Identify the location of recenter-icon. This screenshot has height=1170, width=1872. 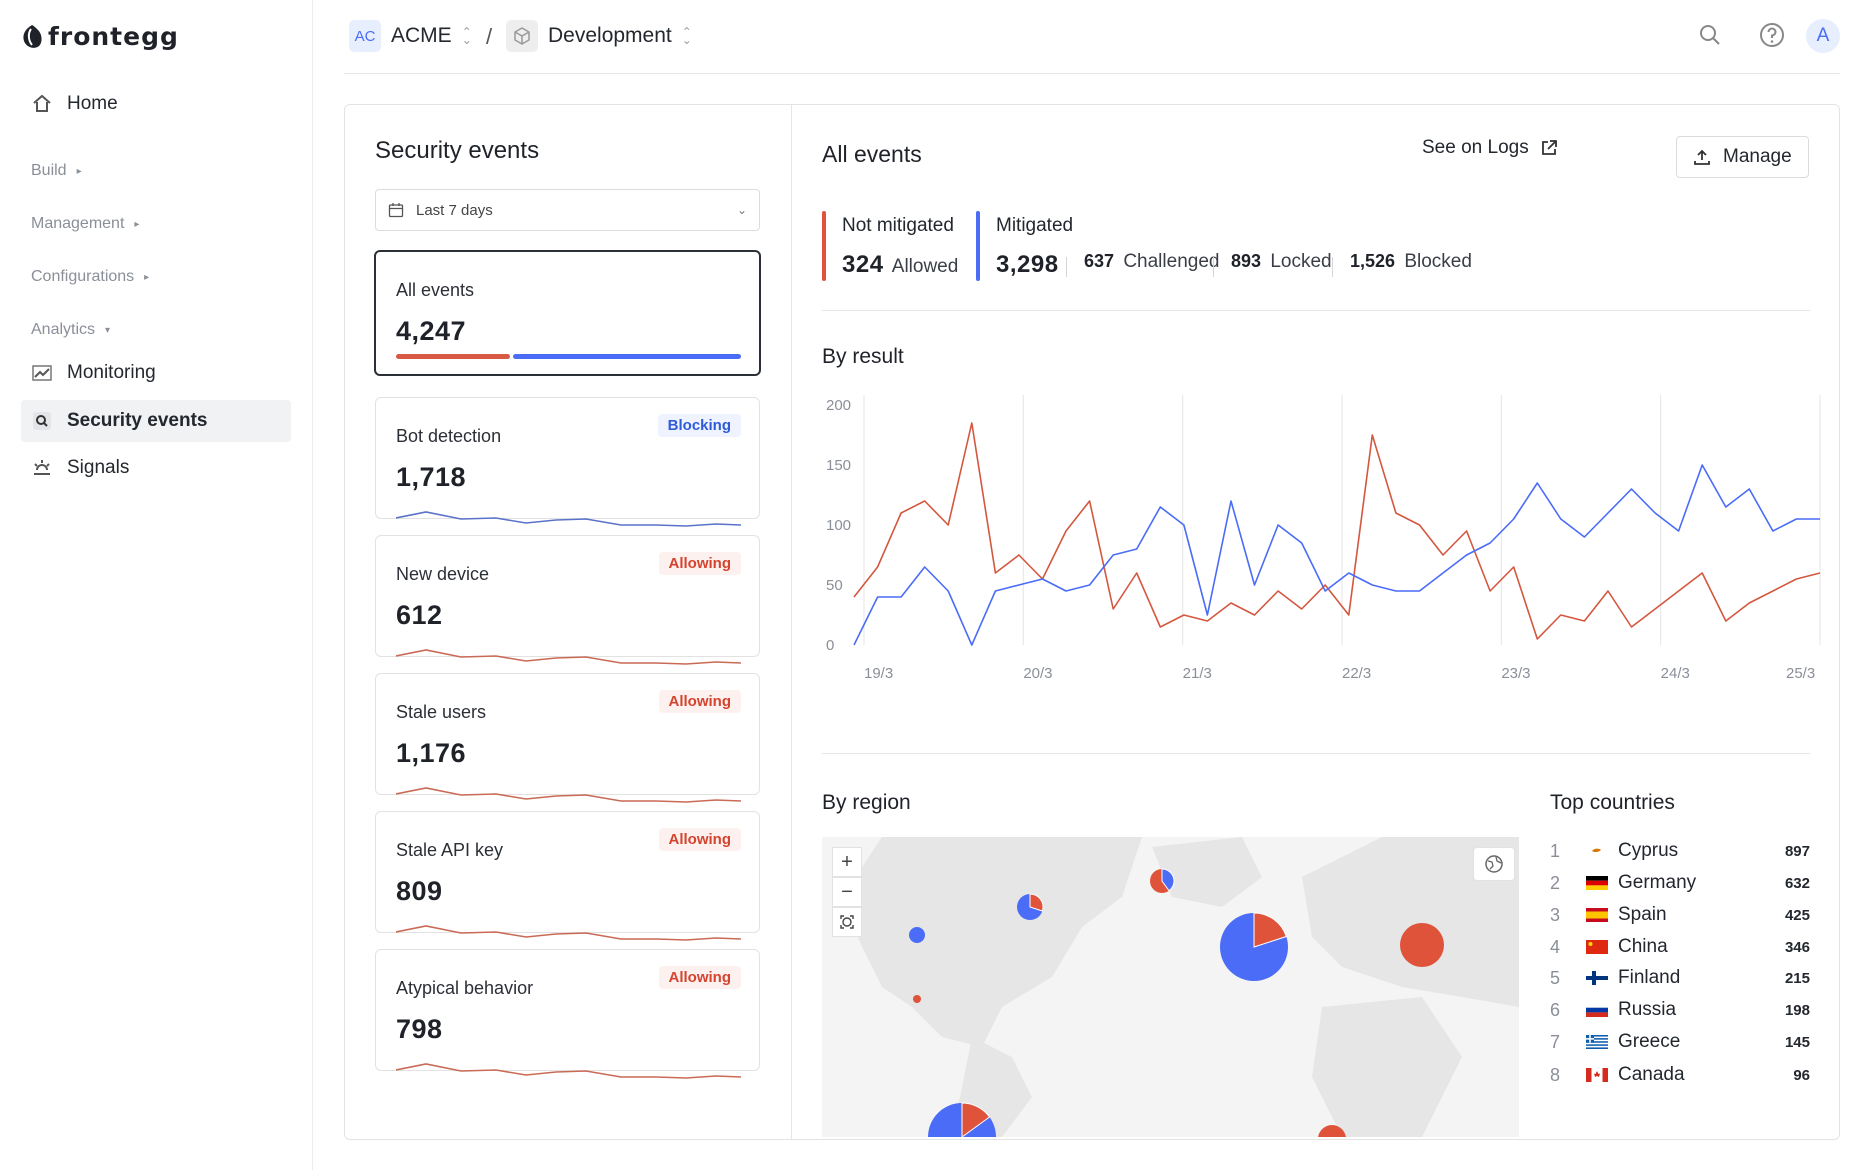
(847, 922).